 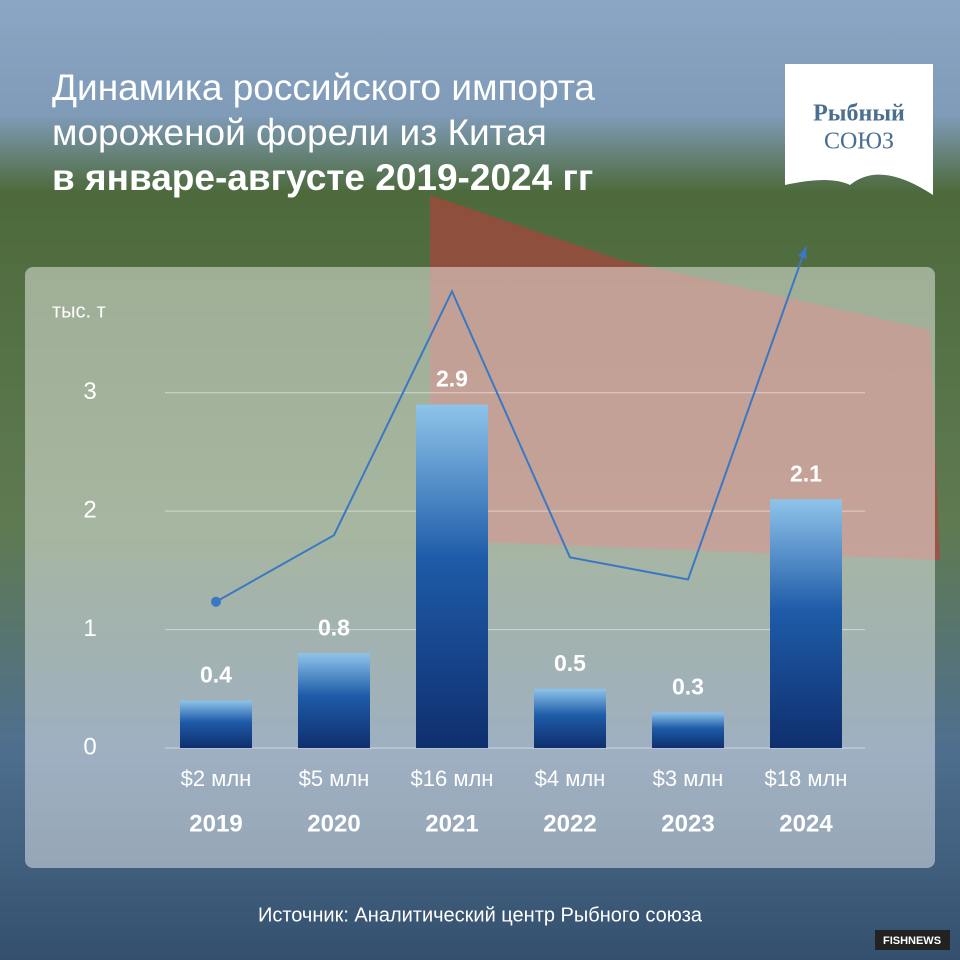 I want to click on y-tick-label: 3, so click(x=89, y=391).